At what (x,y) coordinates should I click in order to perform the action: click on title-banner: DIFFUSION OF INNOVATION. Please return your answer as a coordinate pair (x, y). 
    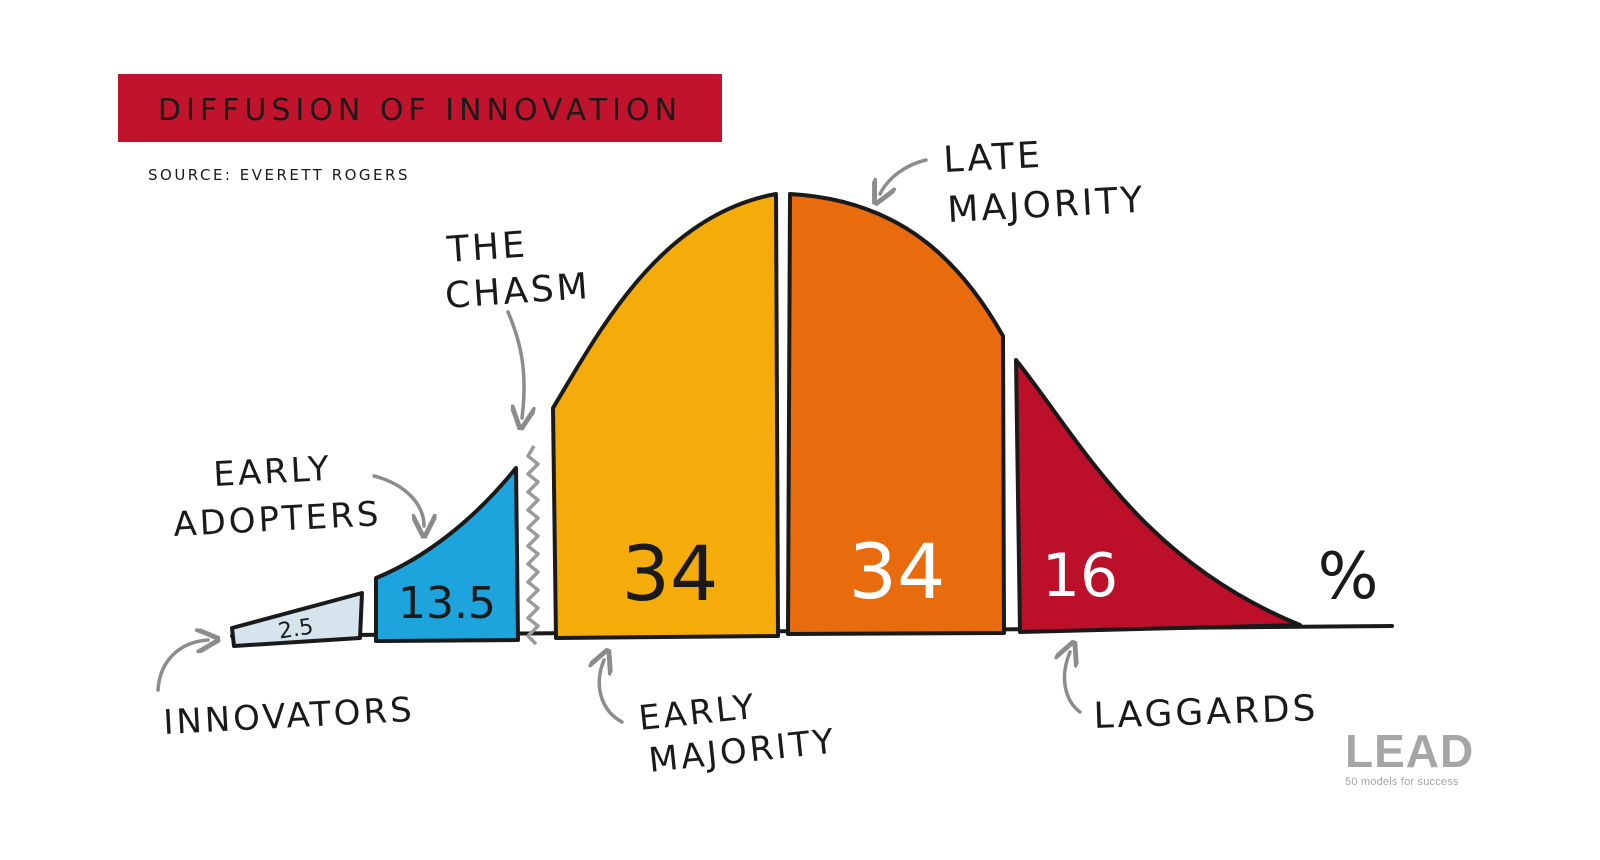
    Looking at the image, I should click on (420, 108).